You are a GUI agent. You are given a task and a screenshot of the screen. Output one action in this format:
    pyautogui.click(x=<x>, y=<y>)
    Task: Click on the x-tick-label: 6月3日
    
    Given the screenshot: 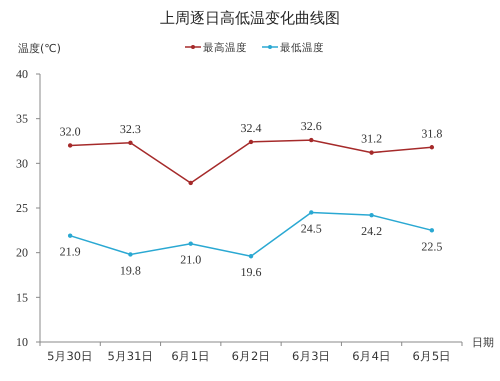 What is the action you would take?
    pyautogui.click(x=311, y=356)
    